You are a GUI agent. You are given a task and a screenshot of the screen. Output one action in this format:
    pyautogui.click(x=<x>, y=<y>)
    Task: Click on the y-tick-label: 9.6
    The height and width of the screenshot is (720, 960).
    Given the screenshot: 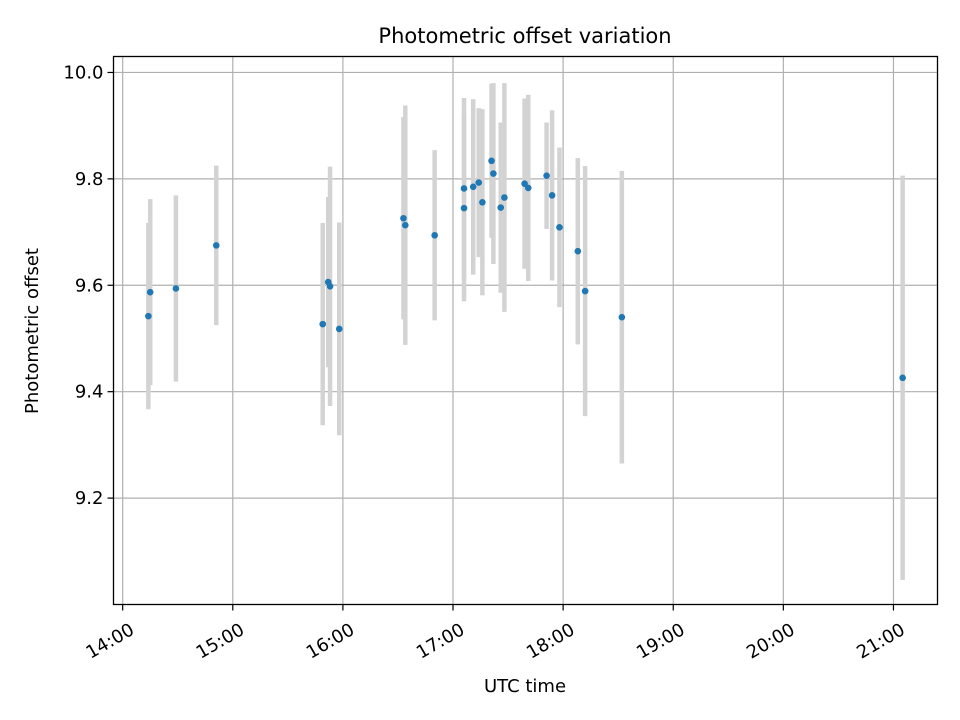 What is the action you would take?
    pyautogui.click(x=89, y=285)
    